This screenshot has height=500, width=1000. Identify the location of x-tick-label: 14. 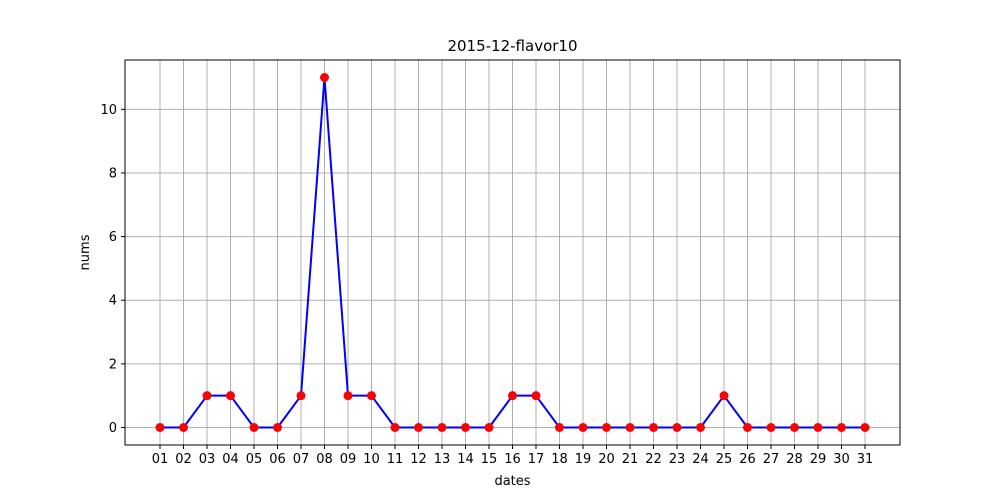
(465, 459).